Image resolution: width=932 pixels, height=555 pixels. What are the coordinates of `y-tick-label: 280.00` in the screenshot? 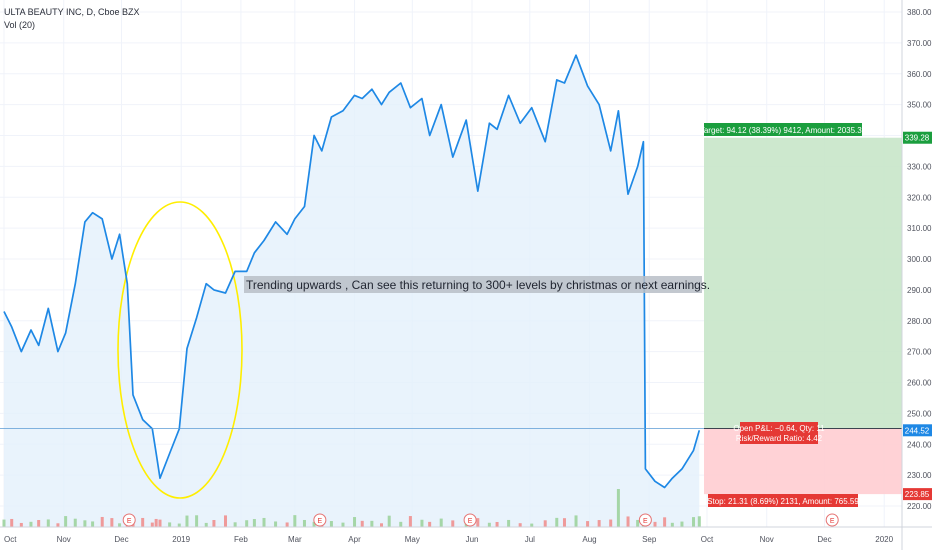 It's located at (919, 321).